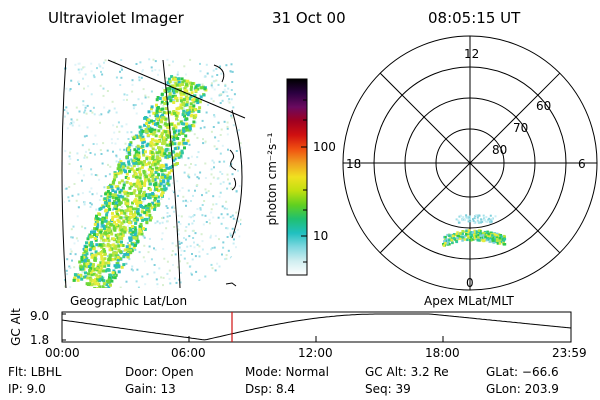 This screenshot has width=600, height=400. Describe the element at coordinates (62, 353) in the screenshot. I see `xtick-0000: 00:00` at that location.